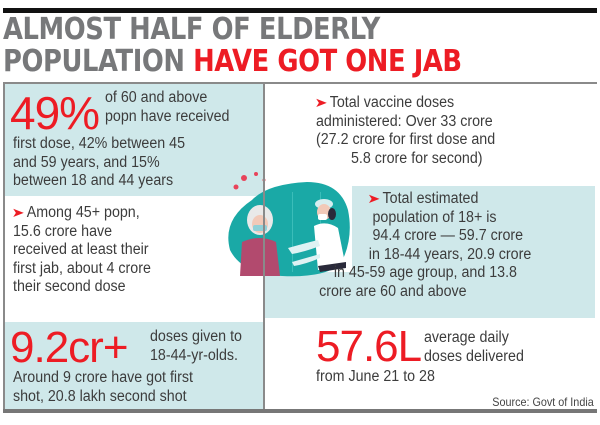 The image size is (600, 425). Describe the element at coordinates (369, 346) in the screenshot. I see `stat-57-6-lakh: 57.6L` at that location.